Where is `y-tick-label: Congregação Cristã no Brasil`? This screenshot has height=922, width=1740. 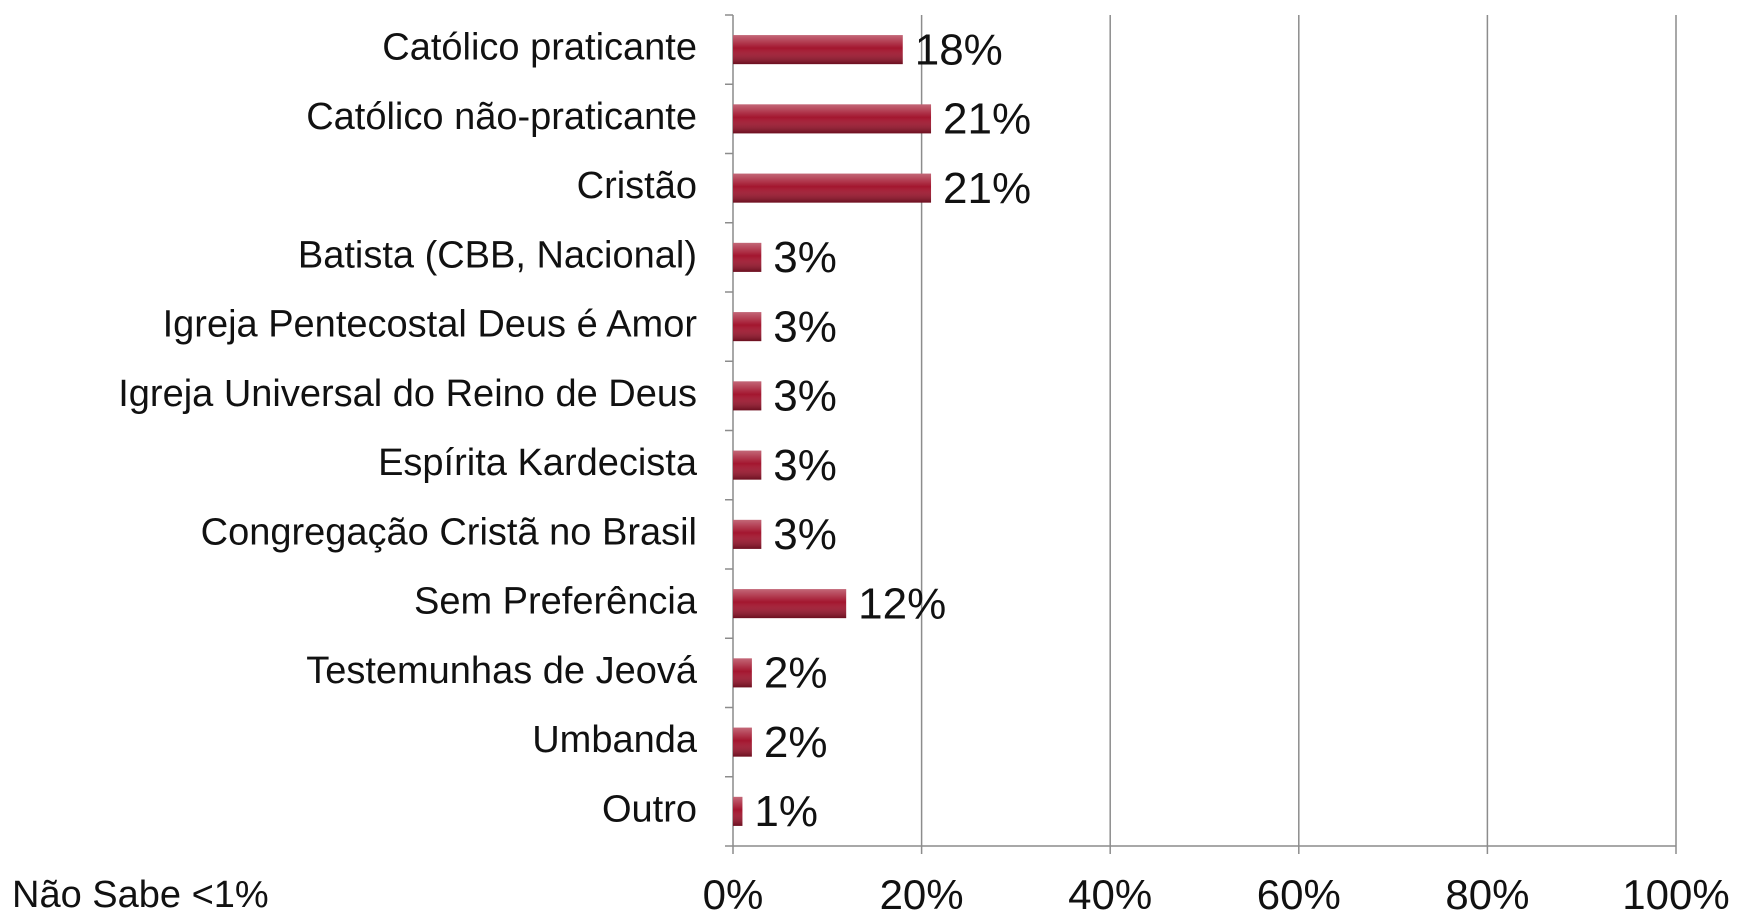 y-tick-label: Congregação Cristã no Brasil is located at coordinates (449, 532).